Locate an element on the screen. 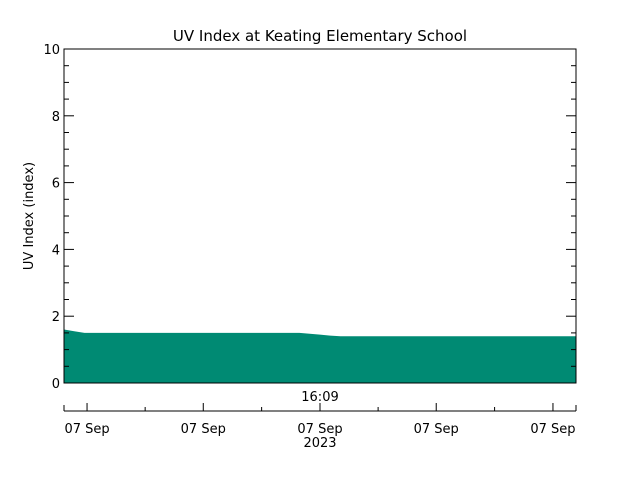 The image size is (640, 480). y-tick-label: 10 is located at coordinates (51, 50).